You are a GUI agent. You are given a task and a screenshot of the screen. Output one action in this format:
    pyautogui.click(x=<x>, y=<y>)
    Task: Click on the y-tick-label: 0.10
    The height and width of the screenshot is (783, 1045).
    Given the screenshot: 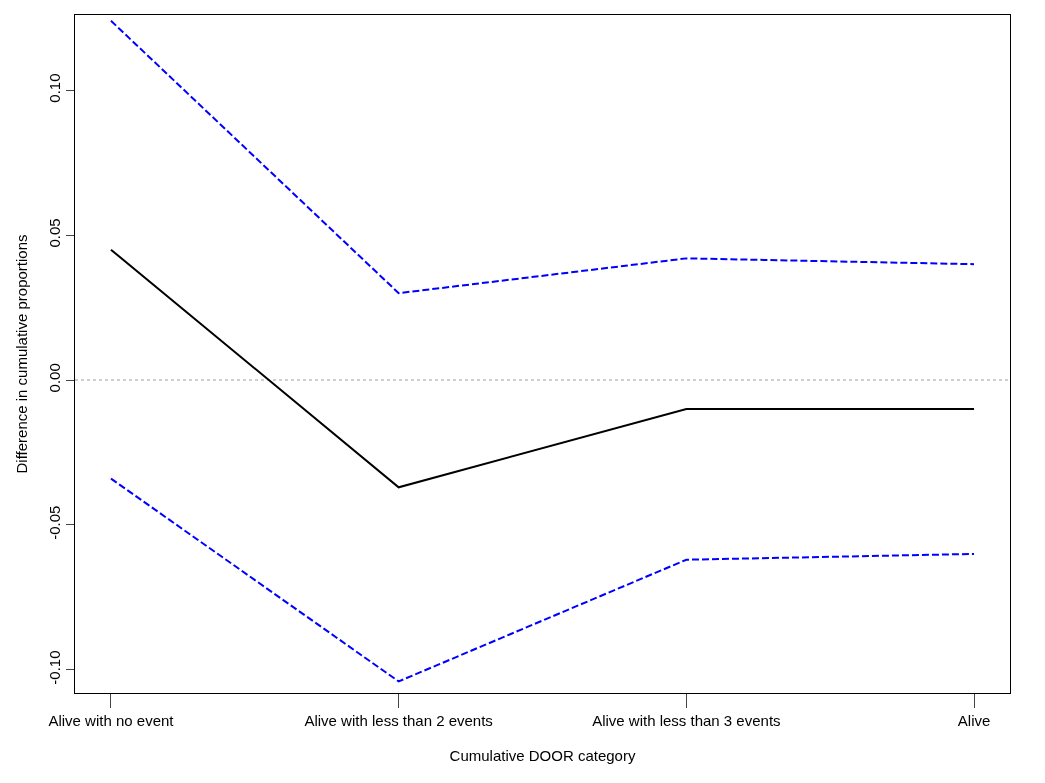 What is the action you would take?
    pyautogui.click(x=54, y=88)
    